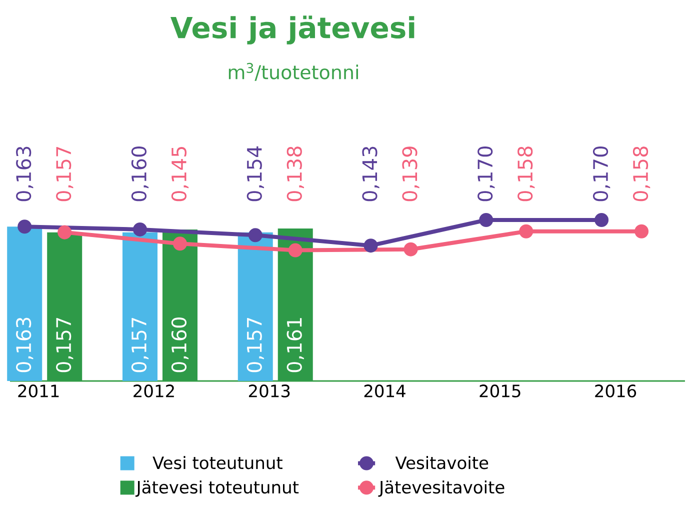 The width and height of the screenshot is (689, 515). What do you see at coordinates (292, 30) in the screenshot?
I see `chart-title: Vesi ja jätevesi` at bounding box center [292, 30].